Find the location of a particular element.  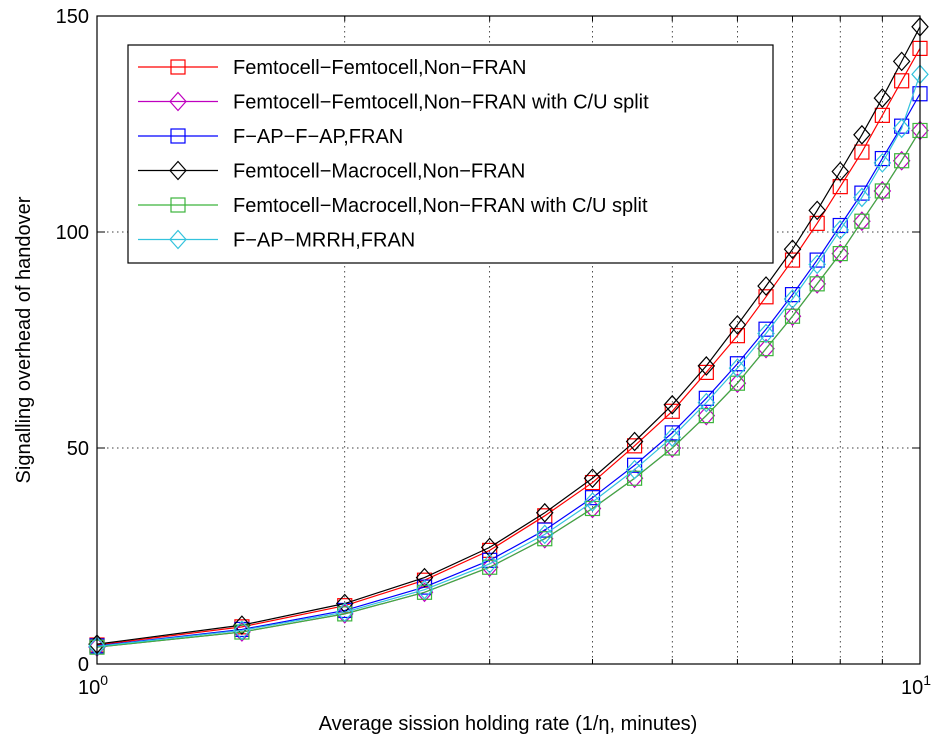

legend-item: F−AP−MRRH,FRAN is located at coordinates (276, 241).